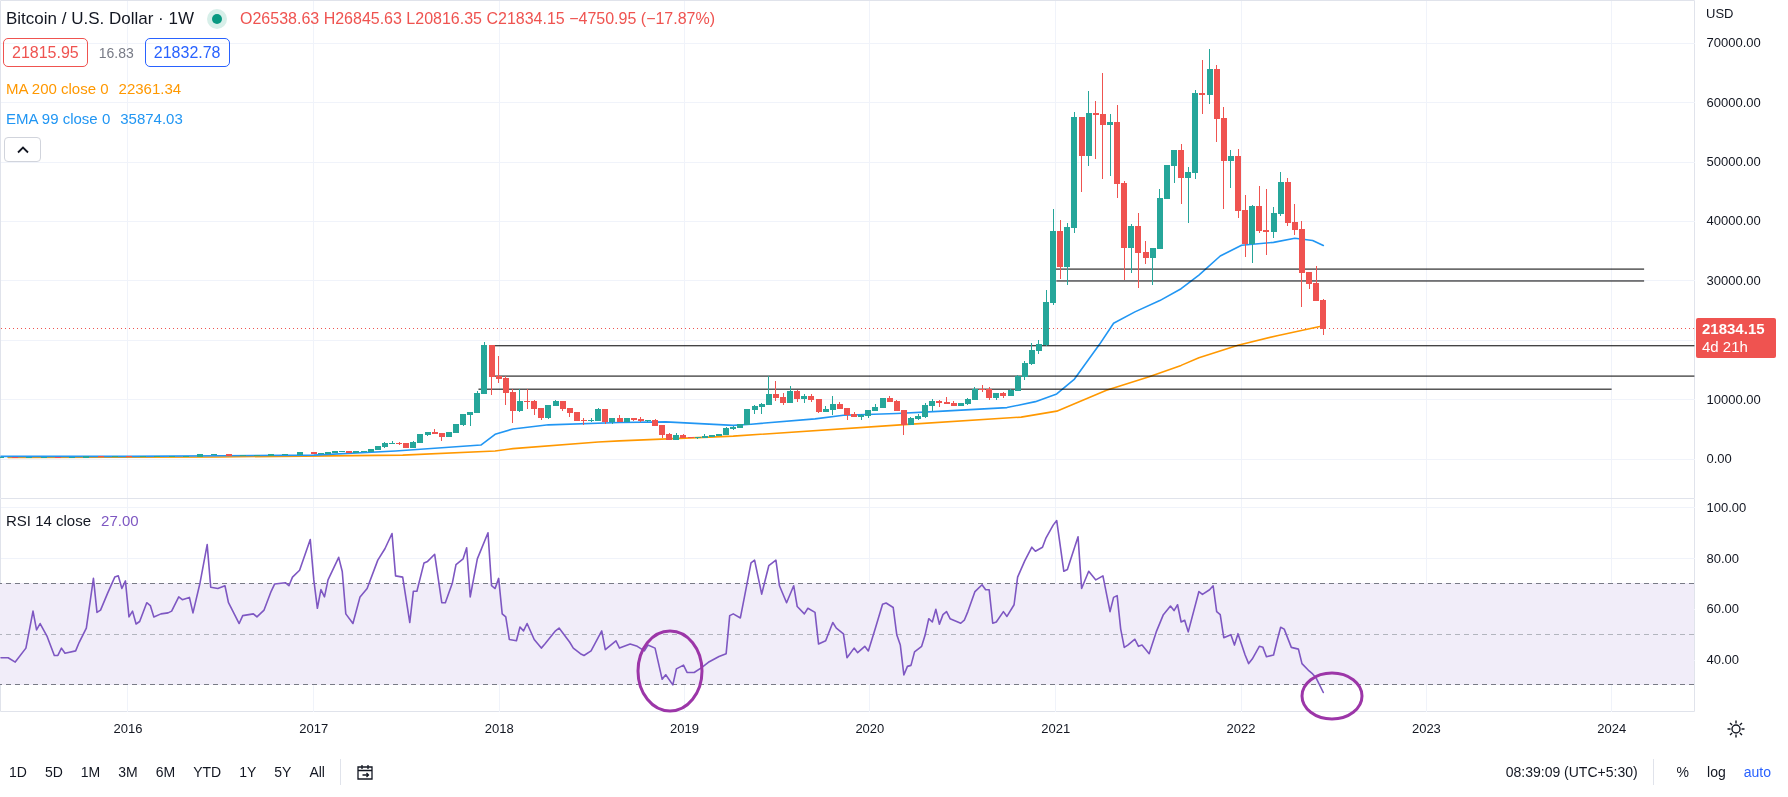  What do you see at coordinates (1723, 660) in the screenshot?
I see `y-tick-label: 40.00` at bounding box center [1723, 660].